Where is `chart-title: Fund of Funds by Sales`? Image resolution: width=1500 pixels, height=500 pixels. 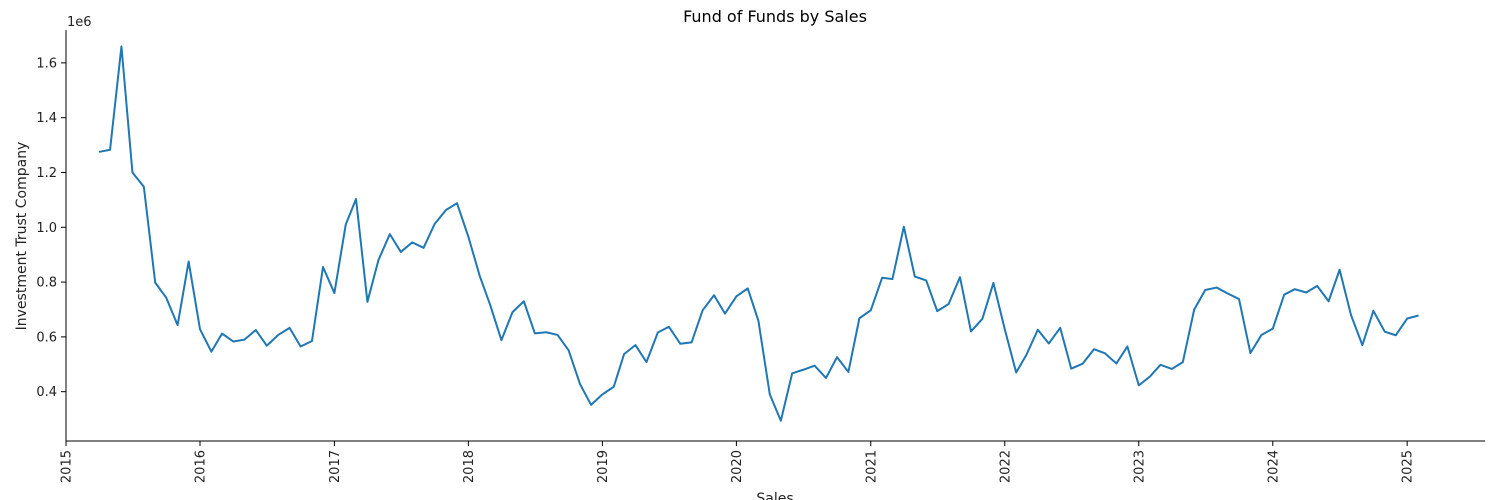
chart-title: Fund of Funds by Sales is located at coordinates (775, 16).